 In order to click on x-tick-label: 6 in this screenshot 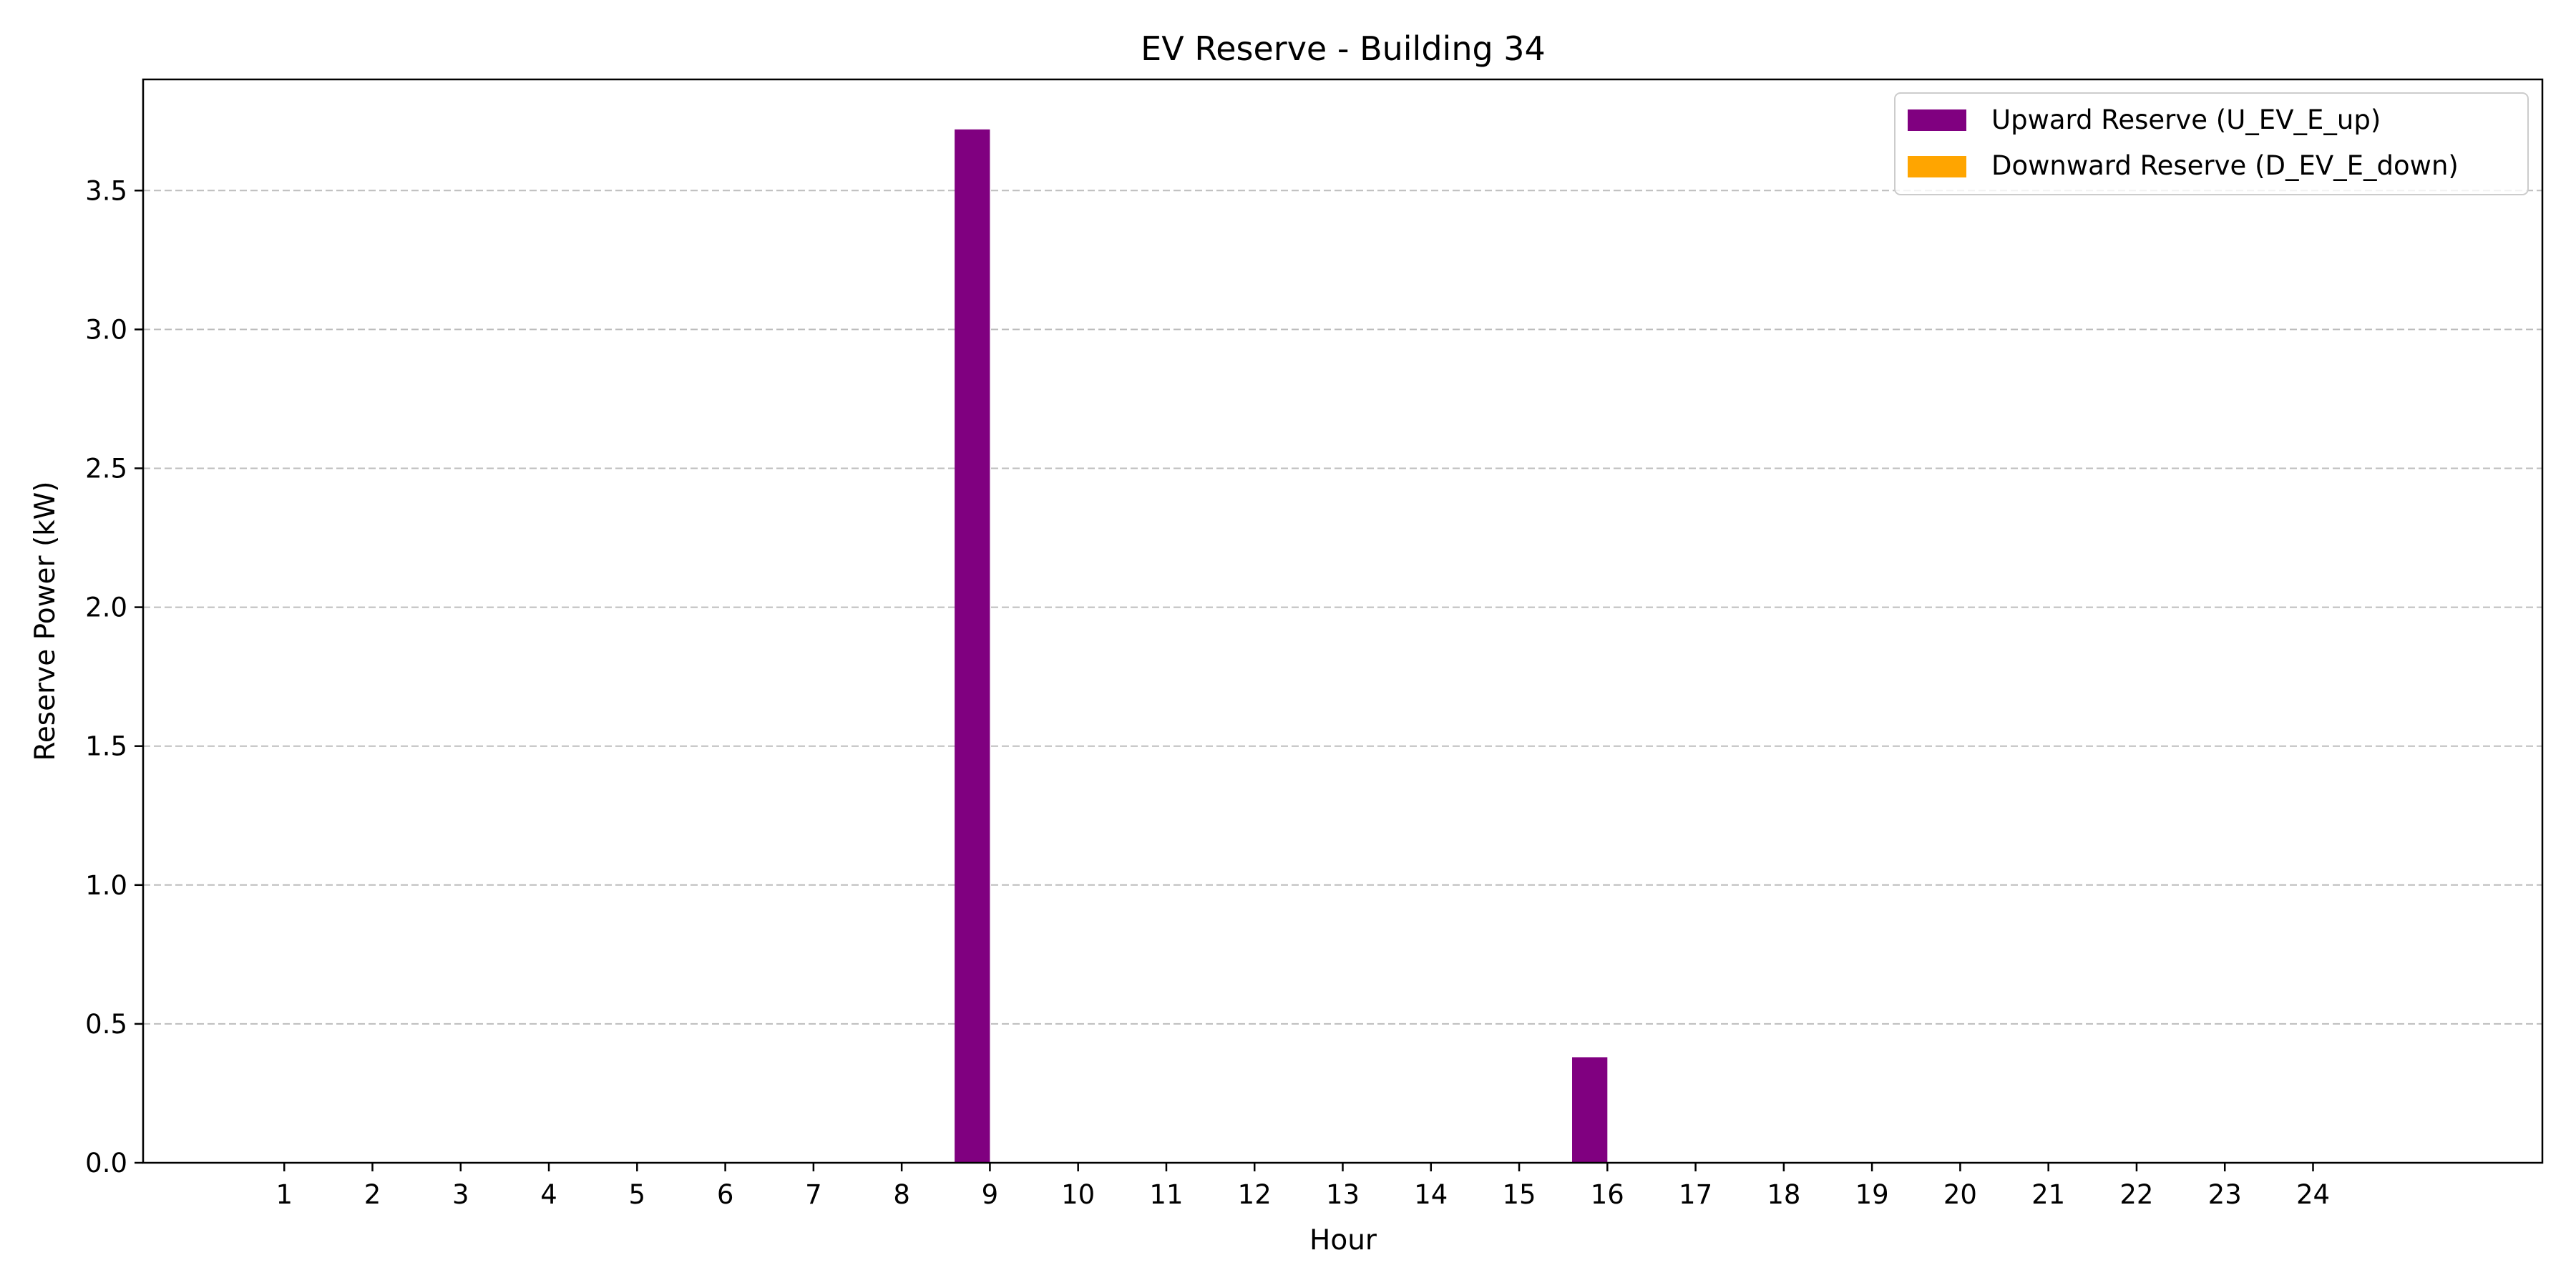, I will do `click(725, 1194)`.